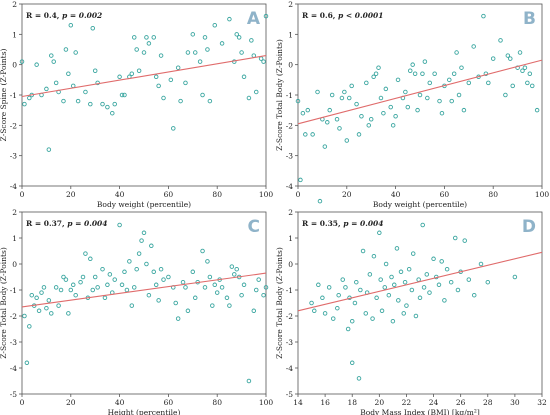 The height and width of the screenshot is (415, 550). Describe the element at coordinates (363, 223) in the screenshot. I see `stat-p-value: p = 0.004` at that location.